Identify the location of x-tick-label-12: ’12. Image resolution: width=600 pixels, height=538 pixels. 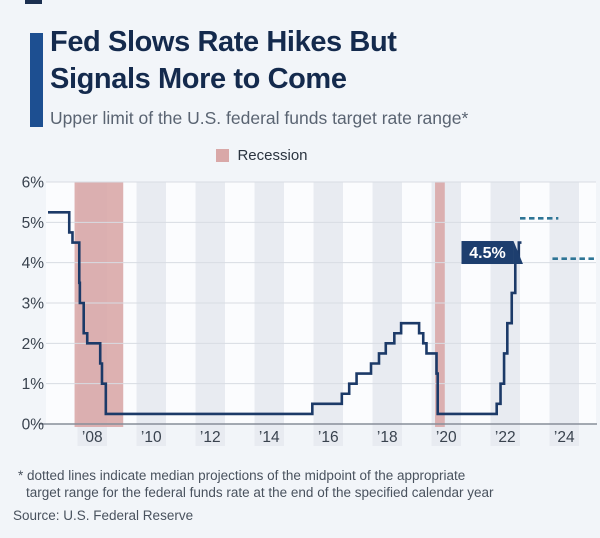
(210, 437).